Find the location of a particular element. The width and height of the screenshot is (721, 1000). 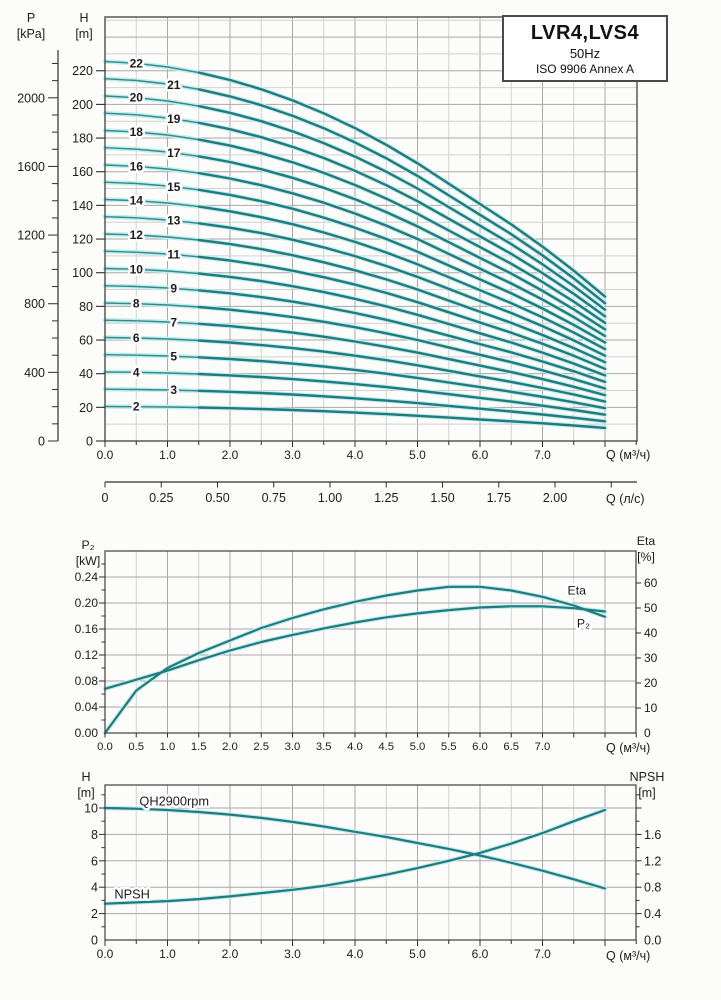

svg-text: 80 is located at coordinates (86, 307).